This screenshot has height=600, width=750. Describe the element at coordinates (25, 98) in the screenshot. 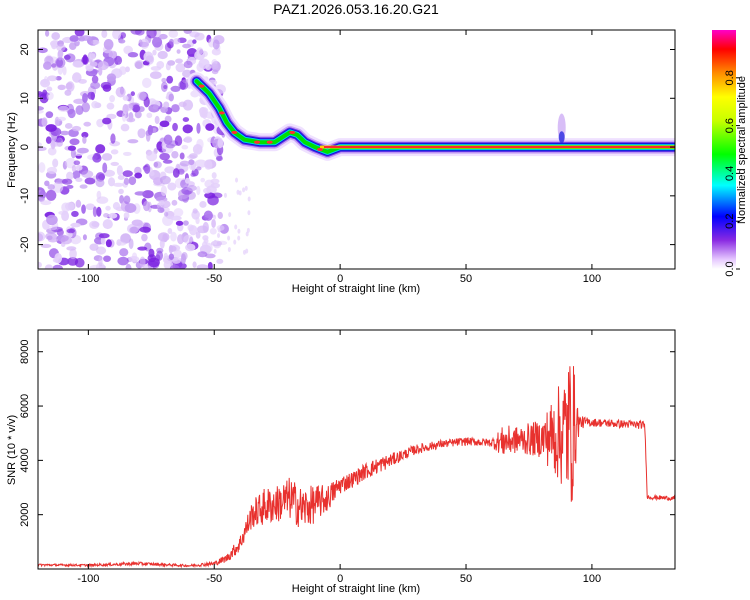

I see `spectrogram-y-tick-label: 10` at that location.